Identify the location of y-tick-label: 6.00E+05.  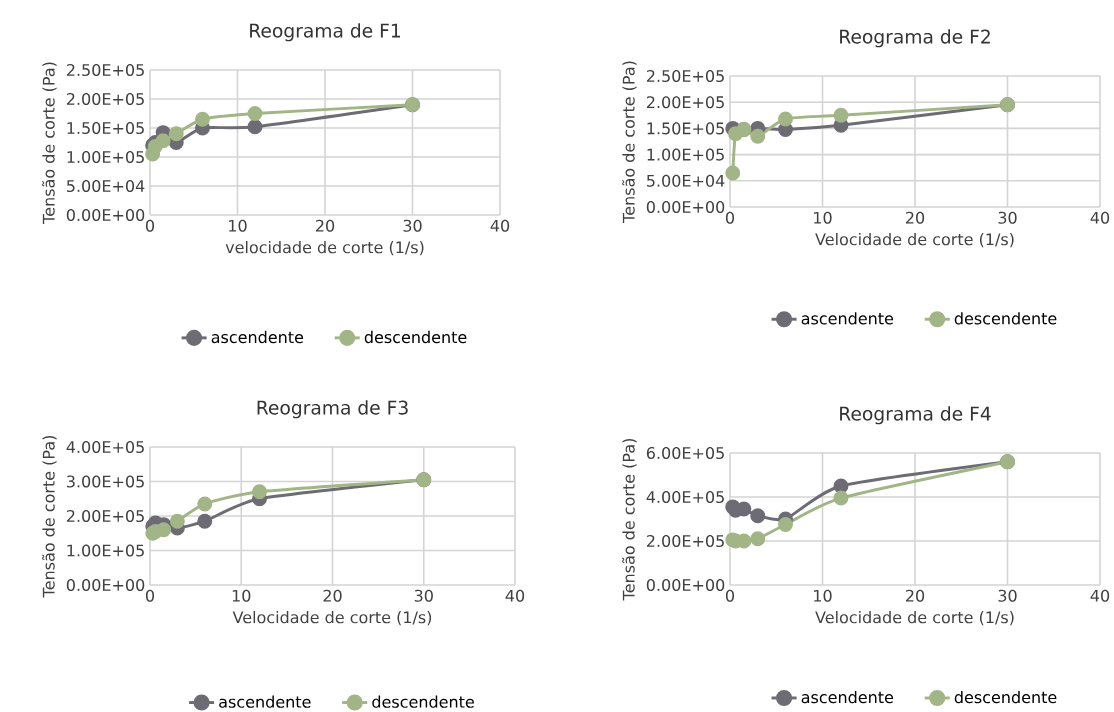
(685, 453).